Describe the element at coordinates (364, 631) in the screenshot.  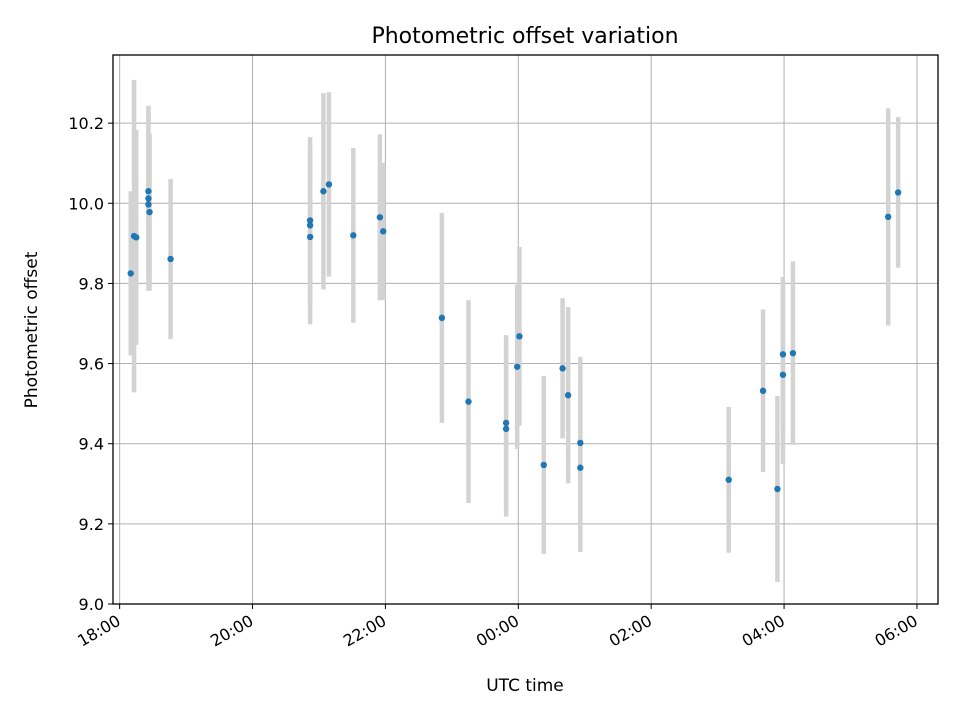
I see `x-tick-label: 22:00` at that location.